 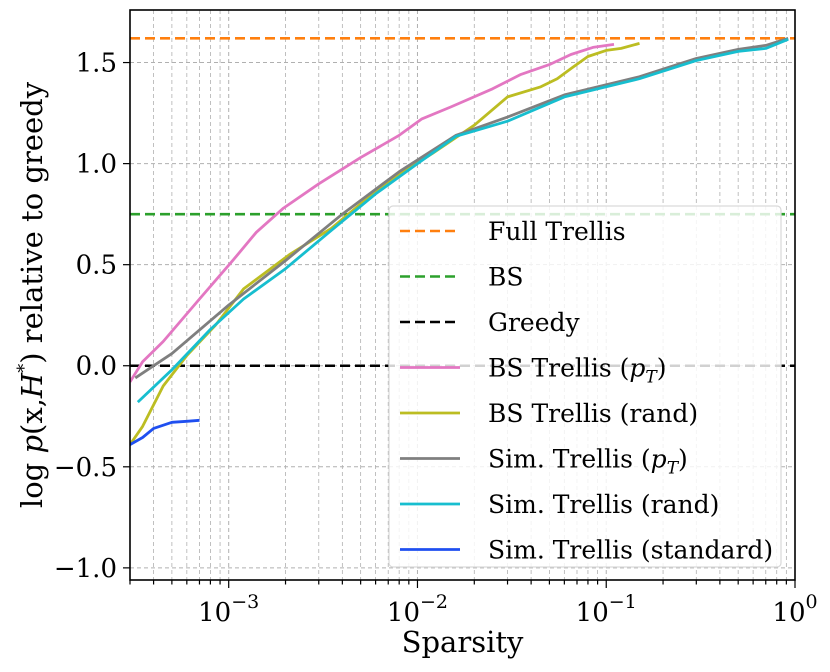 I want to click on y-axis-label-close: ), so click(x=32, y=357).